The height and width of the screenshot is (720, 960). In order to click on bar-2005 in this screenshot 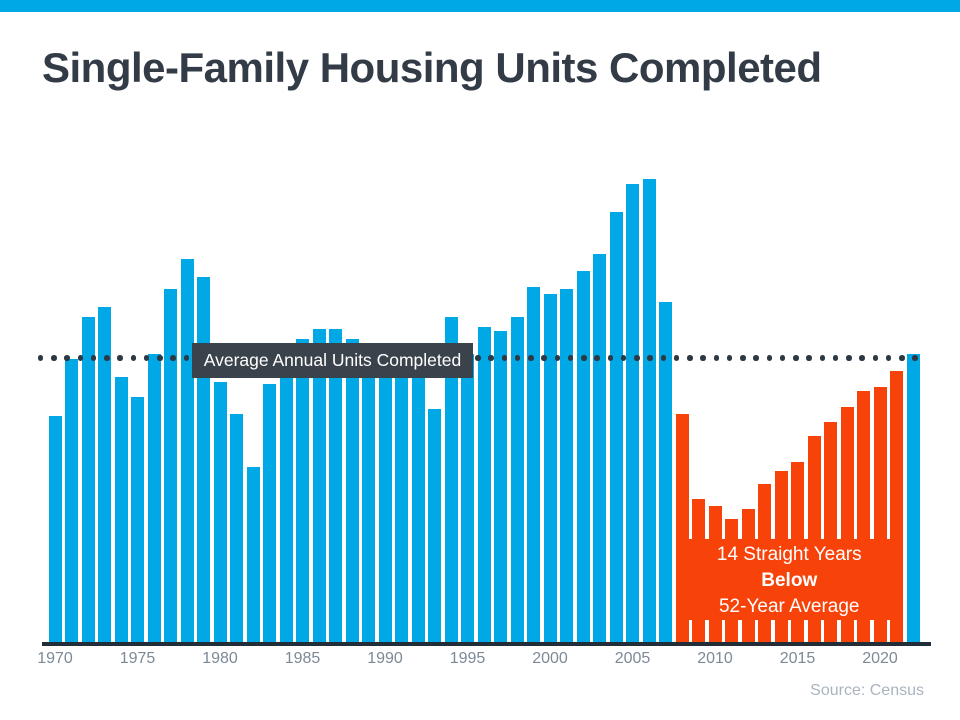, I will do `click(632, 414)`.